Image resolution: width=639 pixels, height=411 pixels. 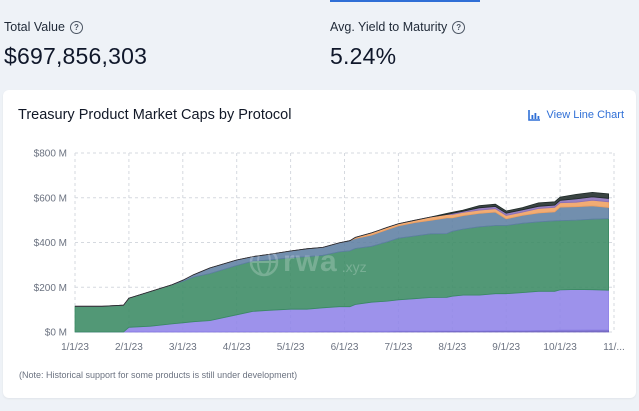 What do you see at coordinates (50, 154) in the screenshot?
I see `y-tick-label: $800 M` at bounding box center [50, 154].